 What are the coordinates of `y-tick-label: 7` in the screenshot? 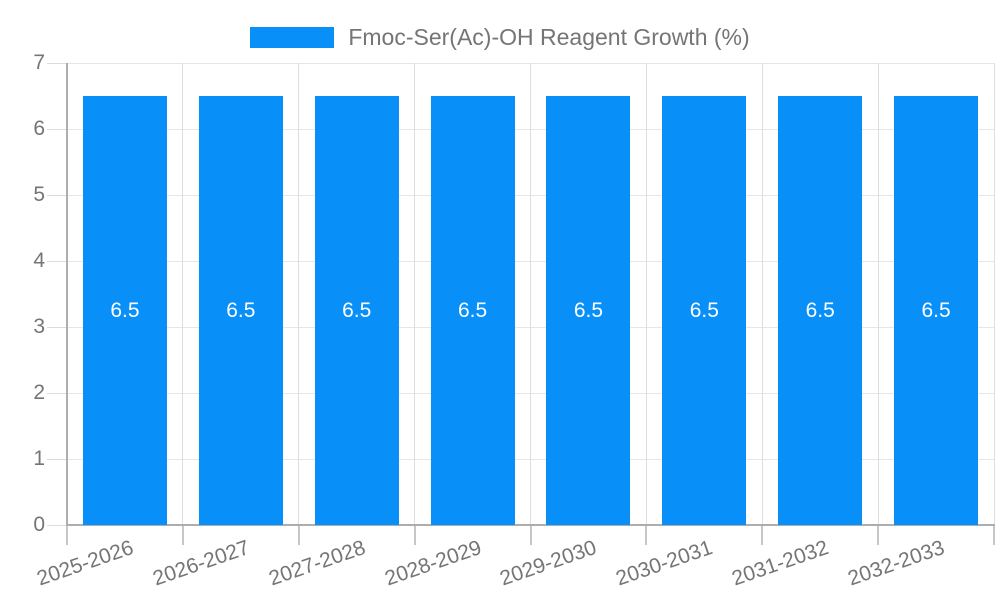 It's located at (39, 62).